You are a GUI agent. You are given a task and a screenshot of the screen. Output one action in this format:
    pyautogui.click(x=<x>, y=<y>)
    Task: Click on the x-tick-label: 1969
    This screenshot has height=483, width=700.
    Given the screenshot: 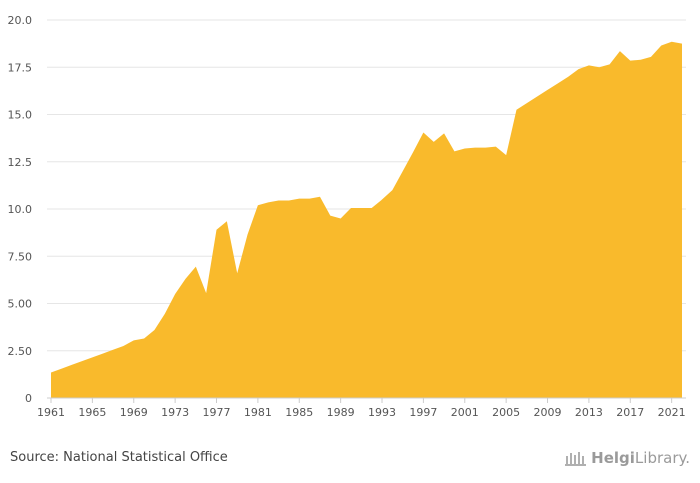 What is the action you would take?
    pyautogui.click(x=134, y=412)
    